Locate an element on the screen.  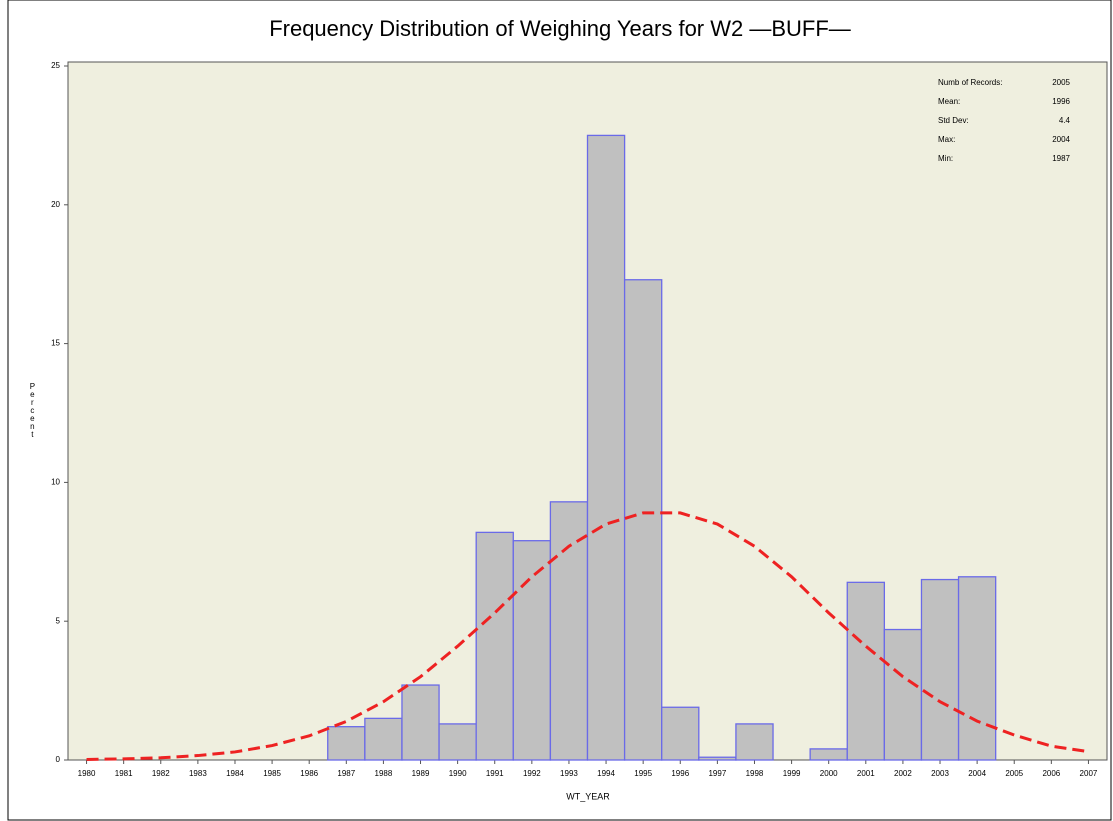
y-tick-label: 10 is located at coordinates (55, 482).